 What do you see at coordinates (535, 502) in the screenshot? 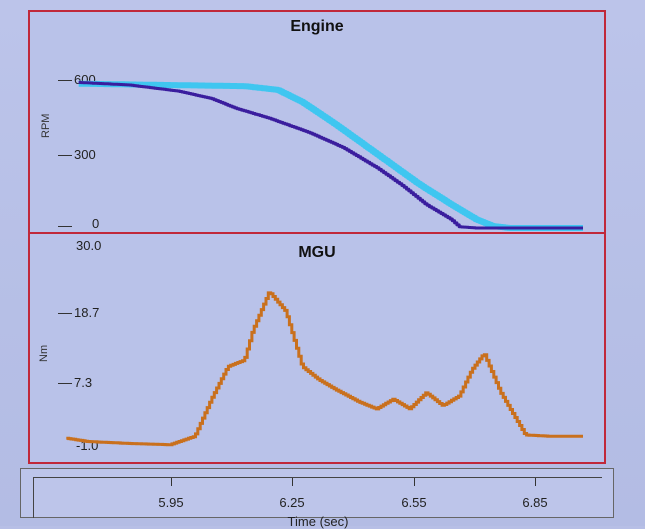
I see `xtick-6-85-label: 6.85` at bounding box center [535, 502].